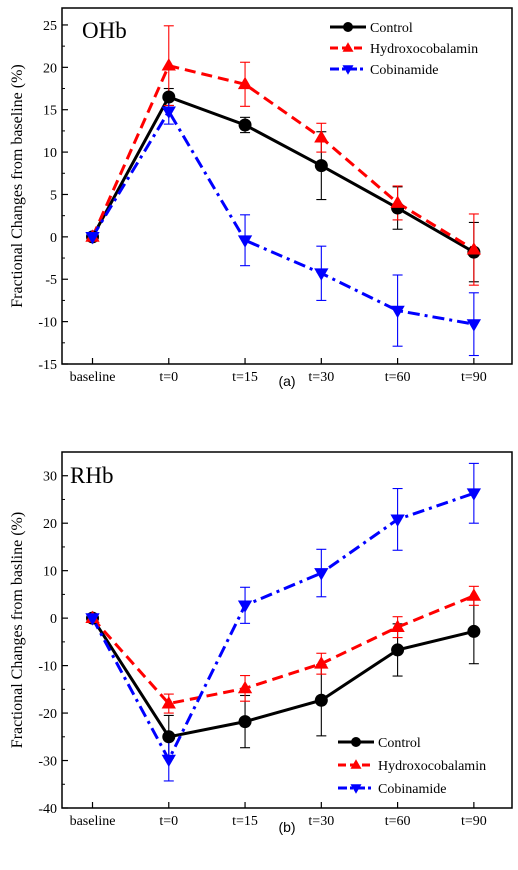  Describe the element at coordinates (286, 381) in the screenshot. I see `caption-a: (a)` at that location.